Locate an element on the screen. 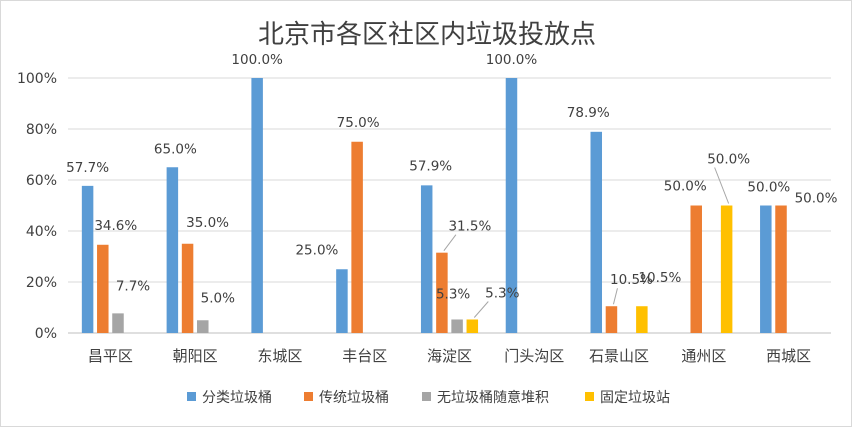 This screenshot has width=852, height=430. legend-label: 固定垃圾站 is located at coordinates (635, 398).